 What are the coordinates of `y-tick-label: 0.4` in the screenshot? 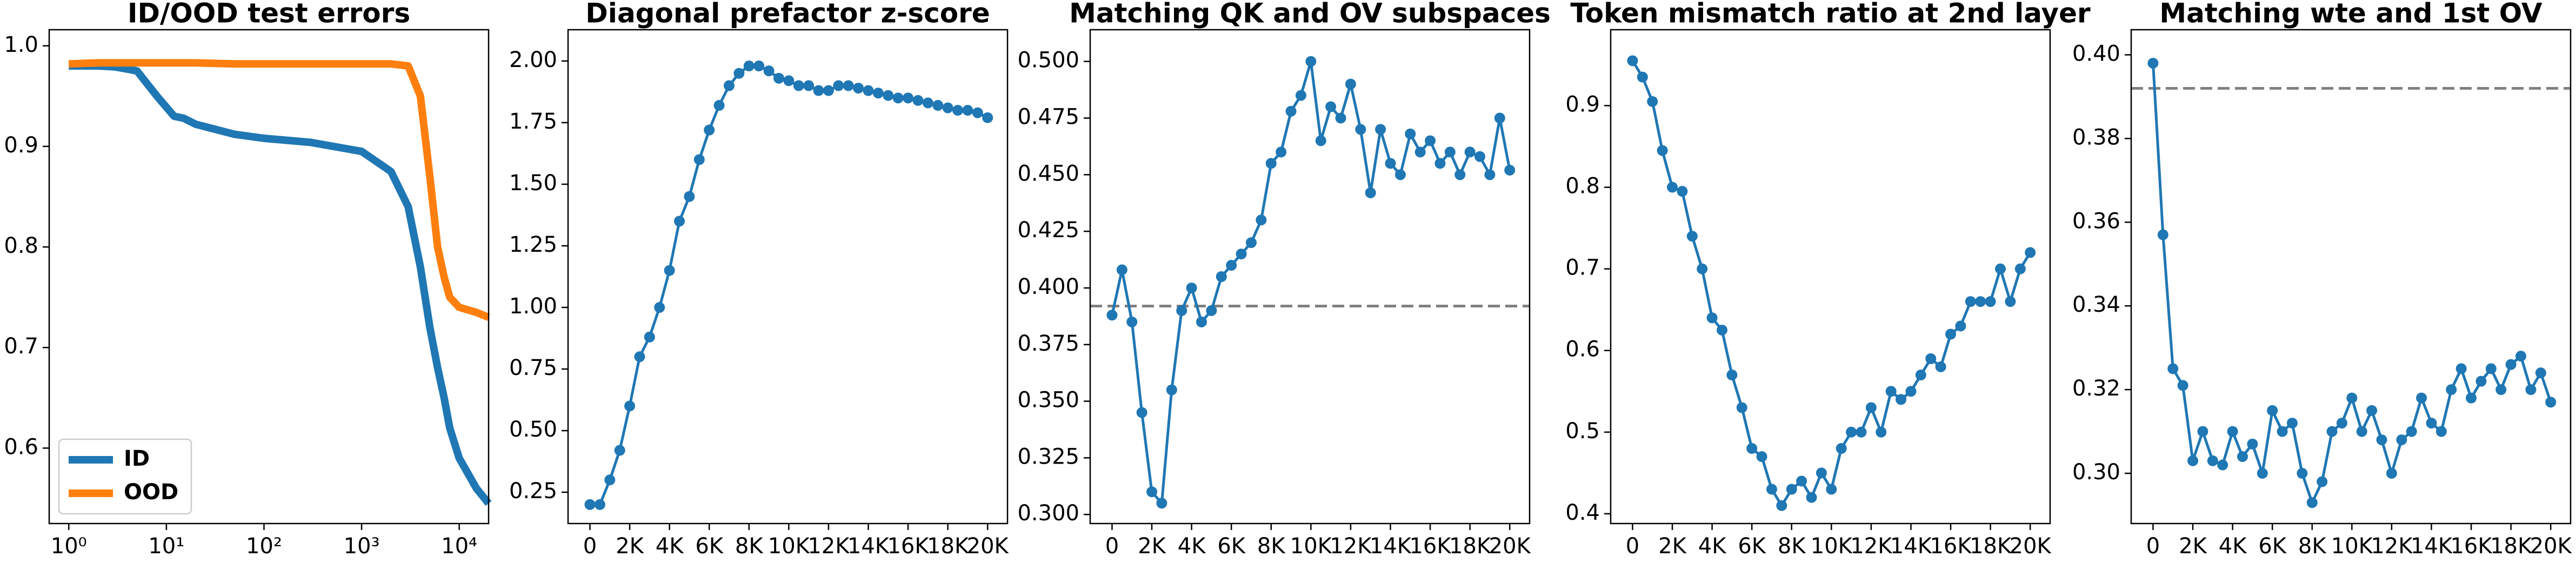 It's located at (1583, 512).